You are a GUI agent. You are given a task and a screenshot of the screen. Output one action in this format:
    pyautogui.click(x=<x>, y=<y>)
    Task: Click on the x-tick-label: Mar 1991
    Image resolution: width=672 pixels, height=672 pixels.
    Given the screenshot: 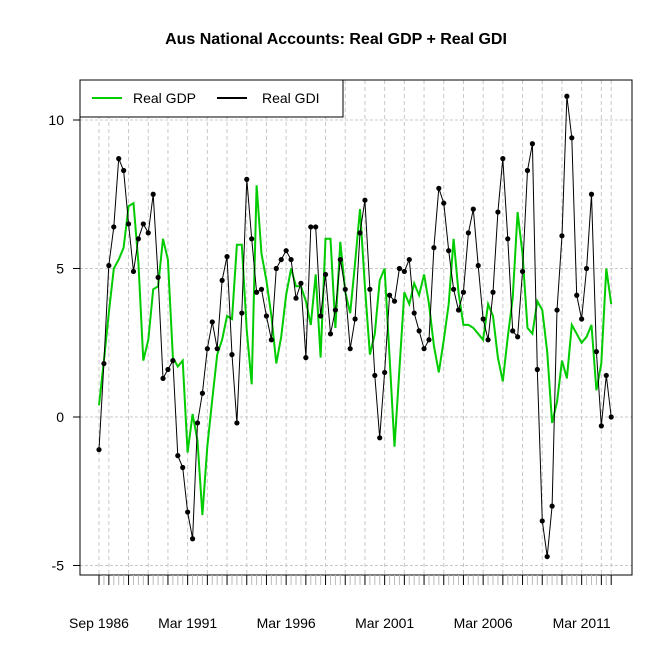 What is the action you would take?
    pyautogui.click(x=187, y=623)
    